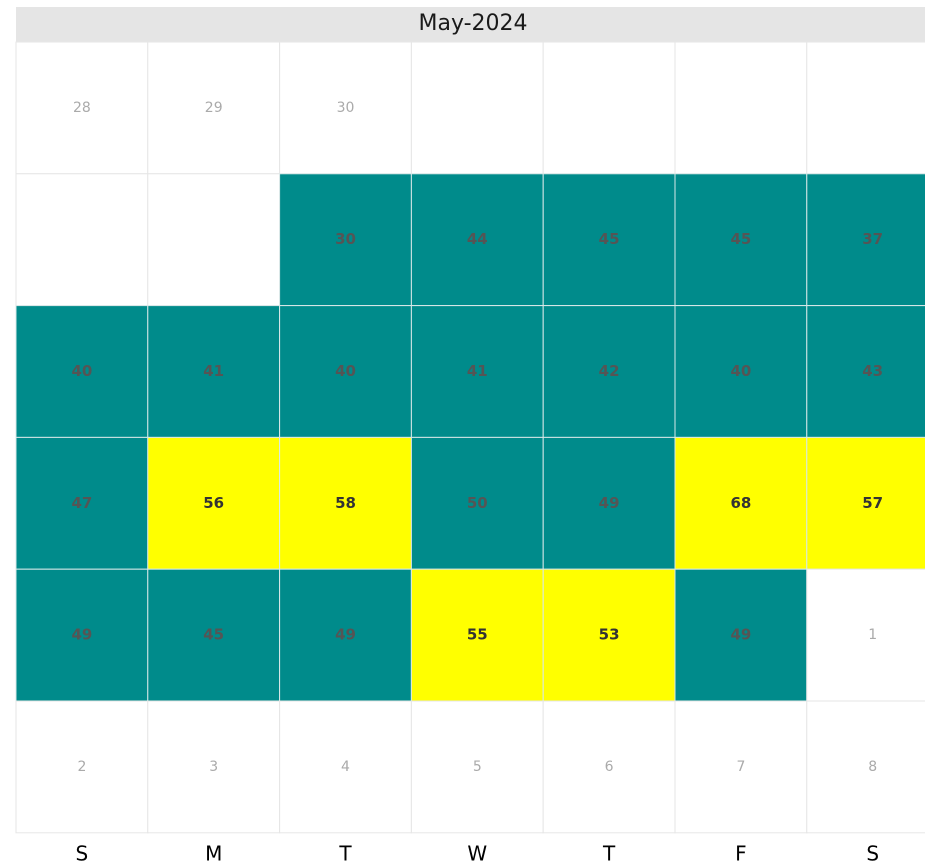 The width and height of the screenshot is (925, 867). I want to click on day-label: 28, so click(82, 108).